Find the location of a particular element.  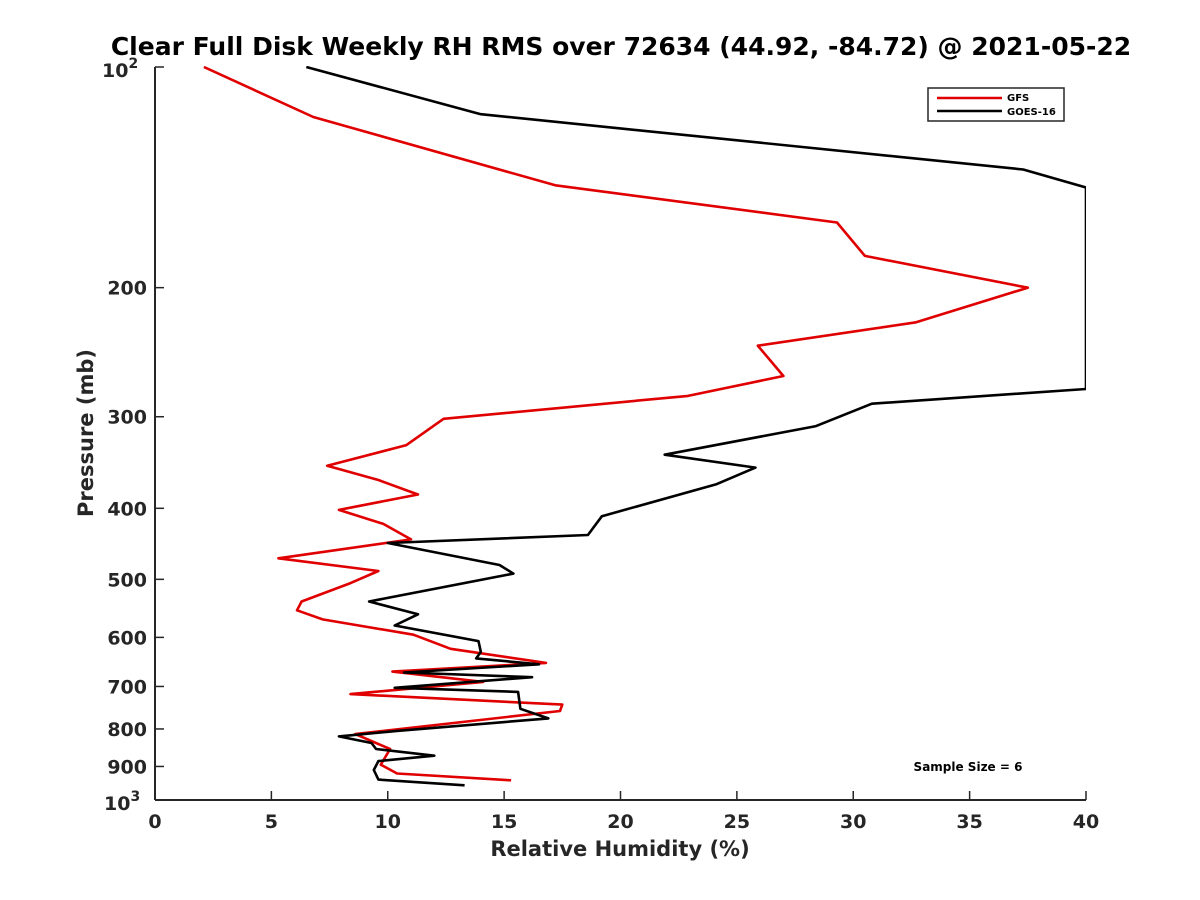

x-tick-label: 30 is located at coordinates (853, 822).